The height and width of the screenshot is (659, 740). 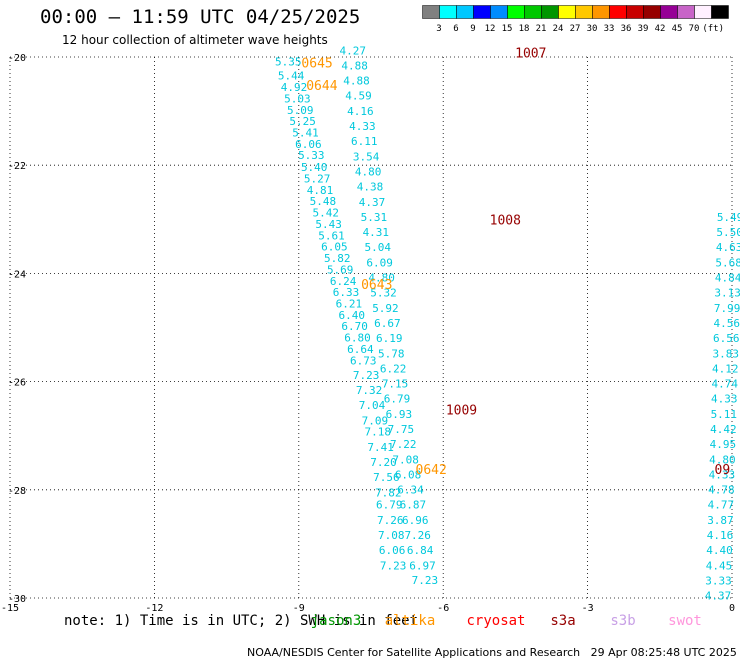 I want to click on wave-height-label: 5.04, so click(x=377, y=247).